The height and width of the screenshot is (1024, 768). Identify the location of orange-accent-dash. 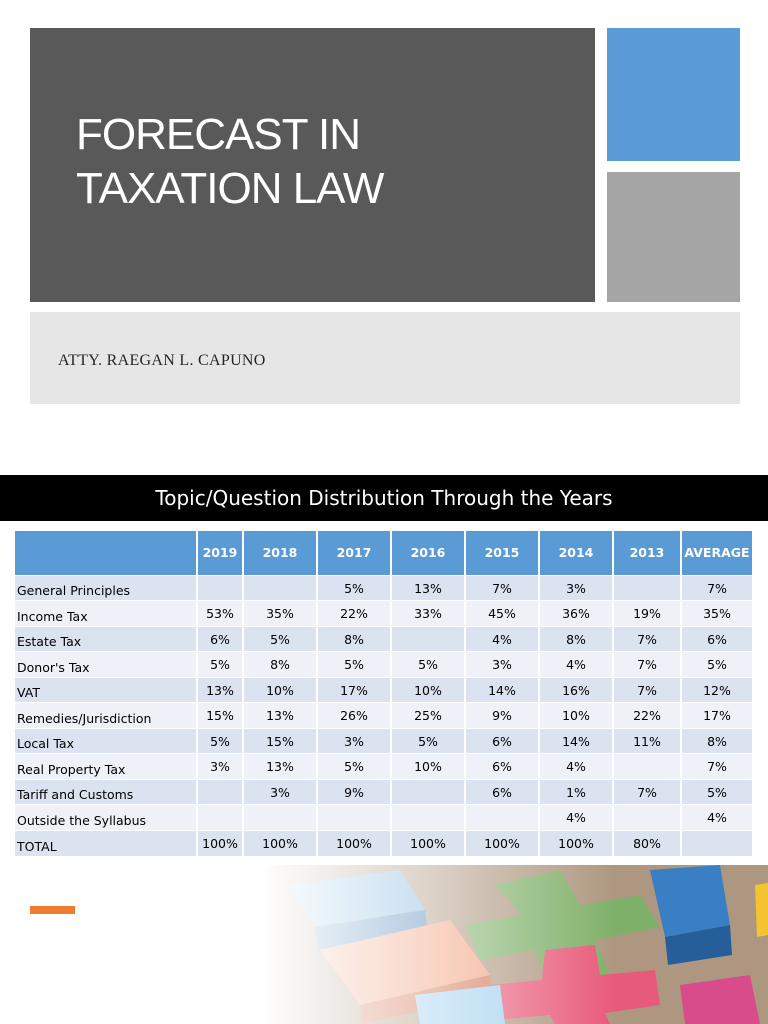
(52, 910).